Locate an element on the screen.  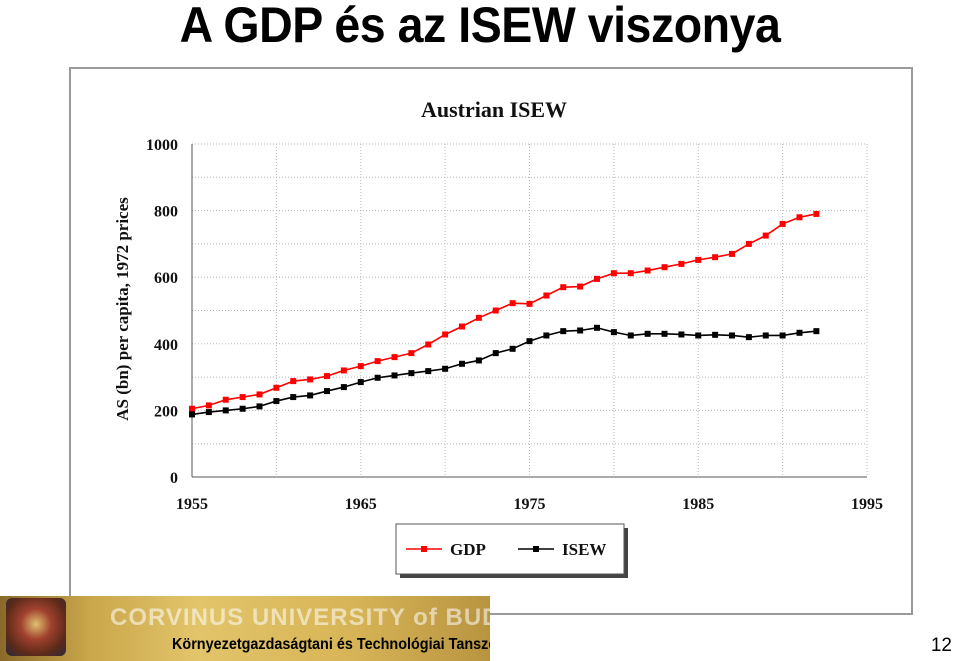
x-tick-label: 1975 is located at coordinates (530, 504).